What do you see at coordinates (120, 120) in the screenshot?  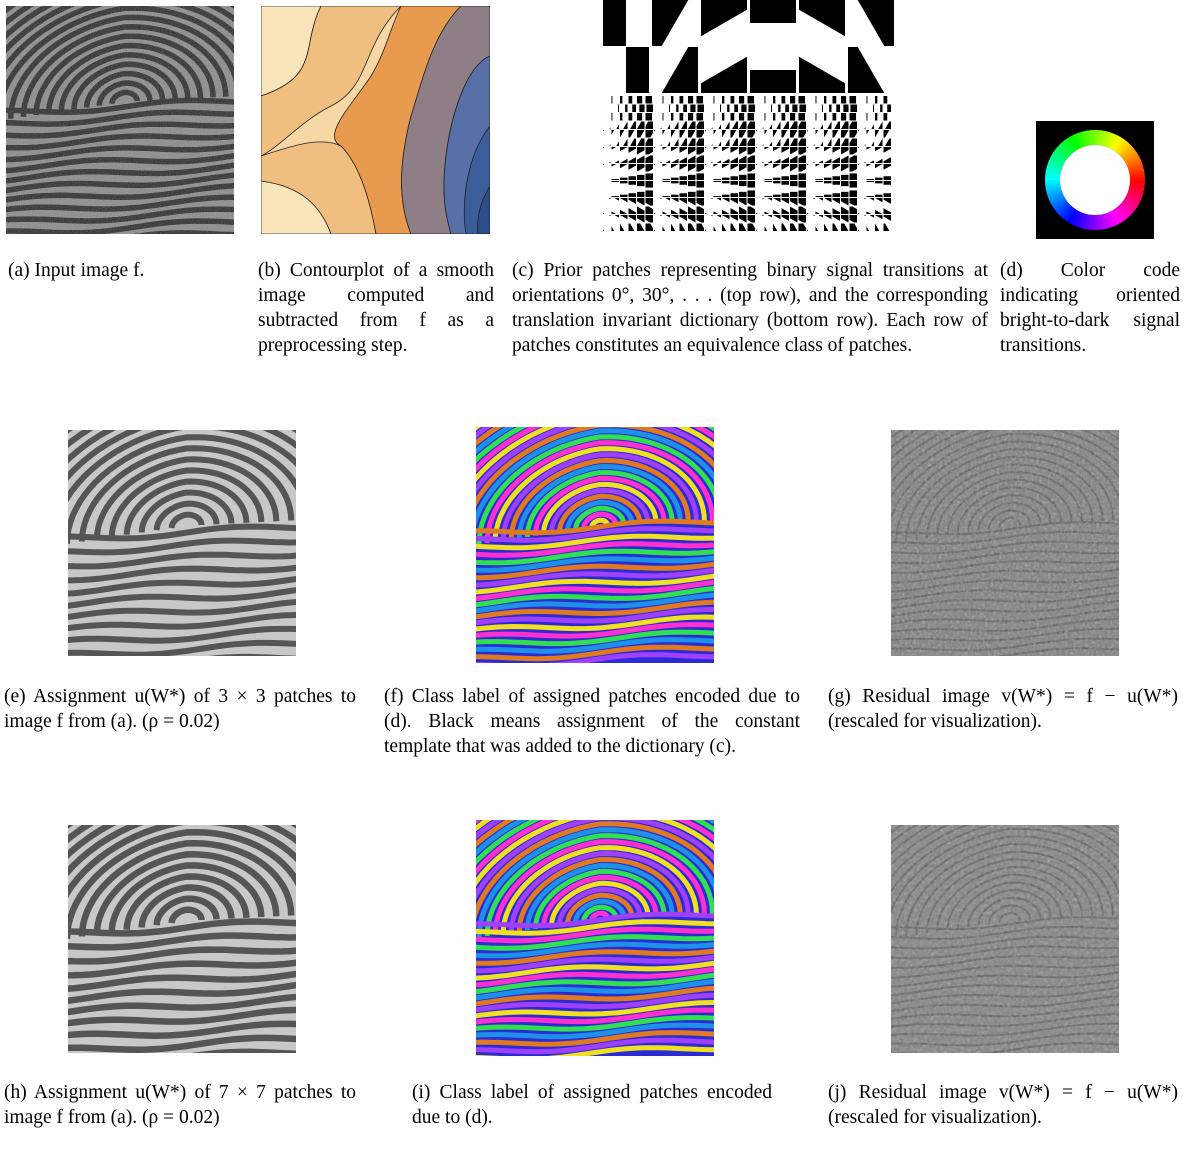 I see `input-fingerprint-image` at bounding box center [120, 120].